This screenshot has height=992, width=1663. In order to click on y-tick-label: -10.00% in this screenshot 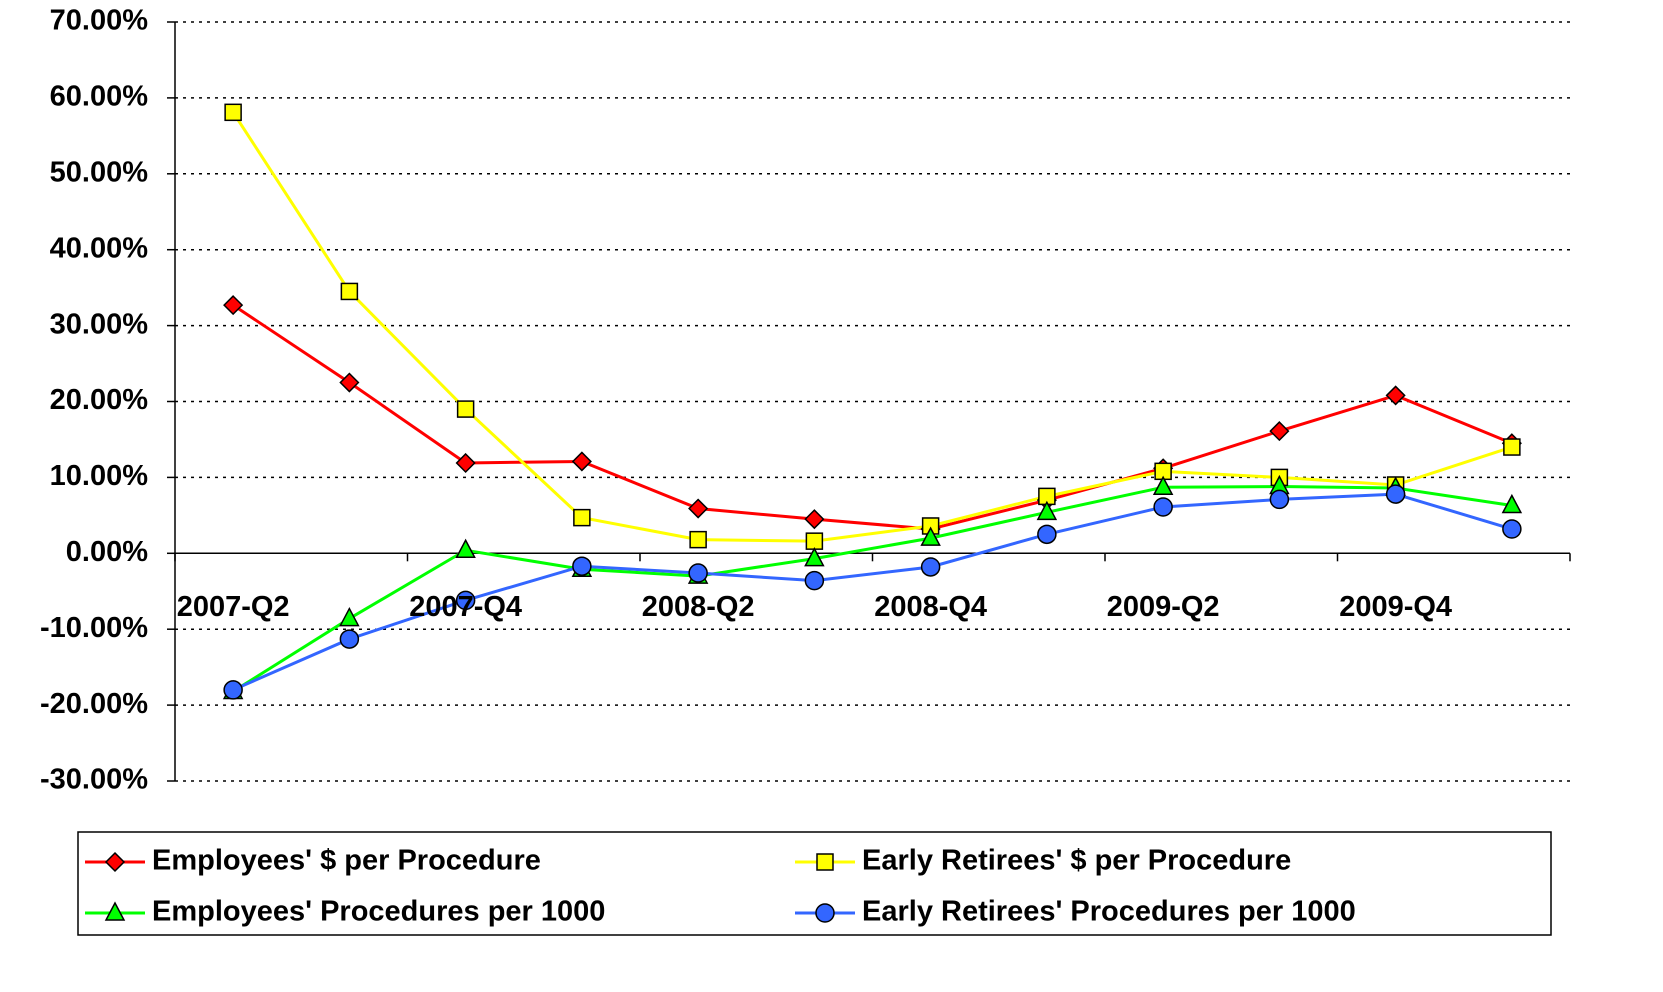, I will do `click(94, 628)`.